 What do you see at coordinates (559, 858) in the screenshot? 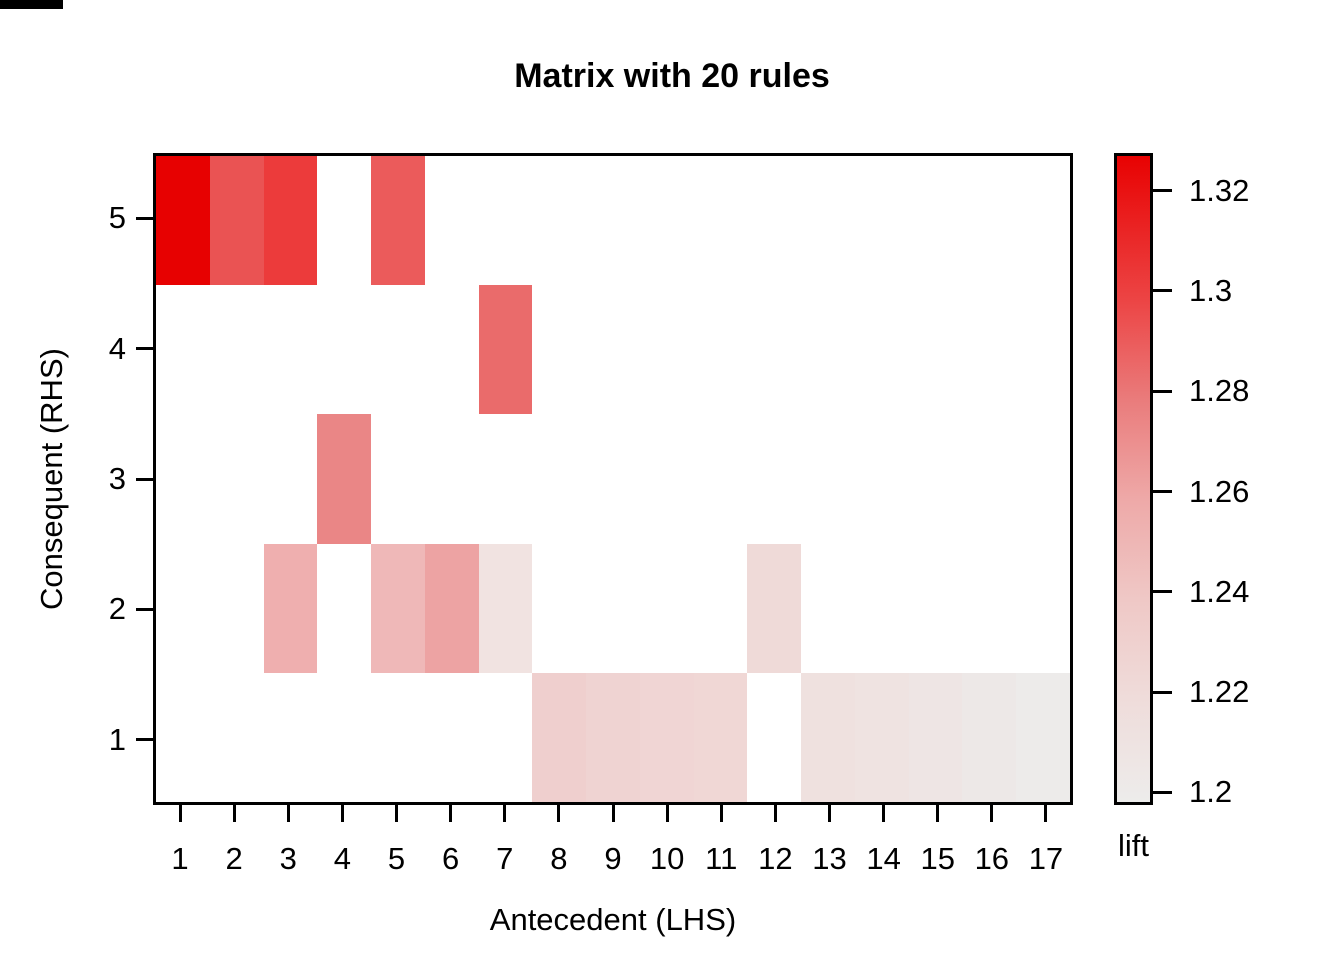
I see `x-tick-label: 8` at bounding box center [559, 858].